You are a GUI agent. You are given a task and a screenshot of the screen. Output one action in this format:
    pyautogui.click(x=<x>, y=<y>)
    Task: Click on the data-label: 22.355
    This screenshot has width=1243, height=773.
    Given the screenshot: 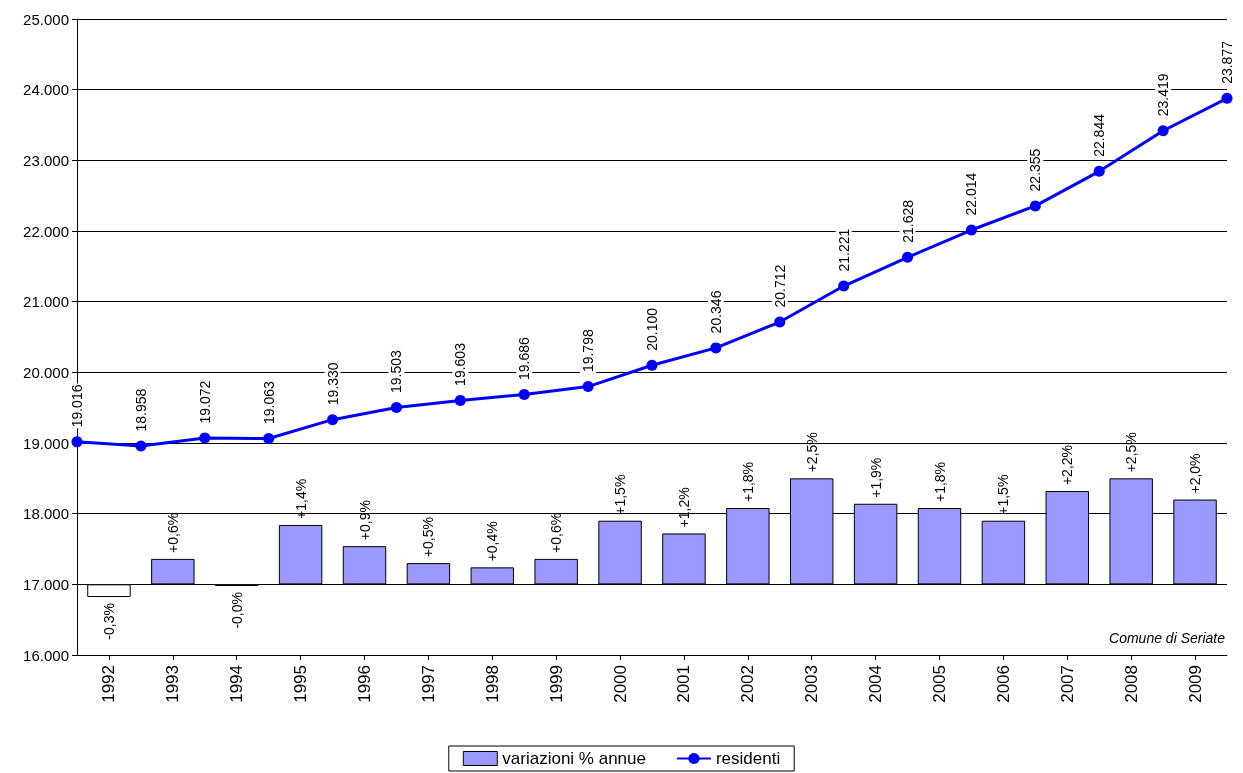 What is the action you would take?
    pyautogui.click(x=1035, y=170)
    